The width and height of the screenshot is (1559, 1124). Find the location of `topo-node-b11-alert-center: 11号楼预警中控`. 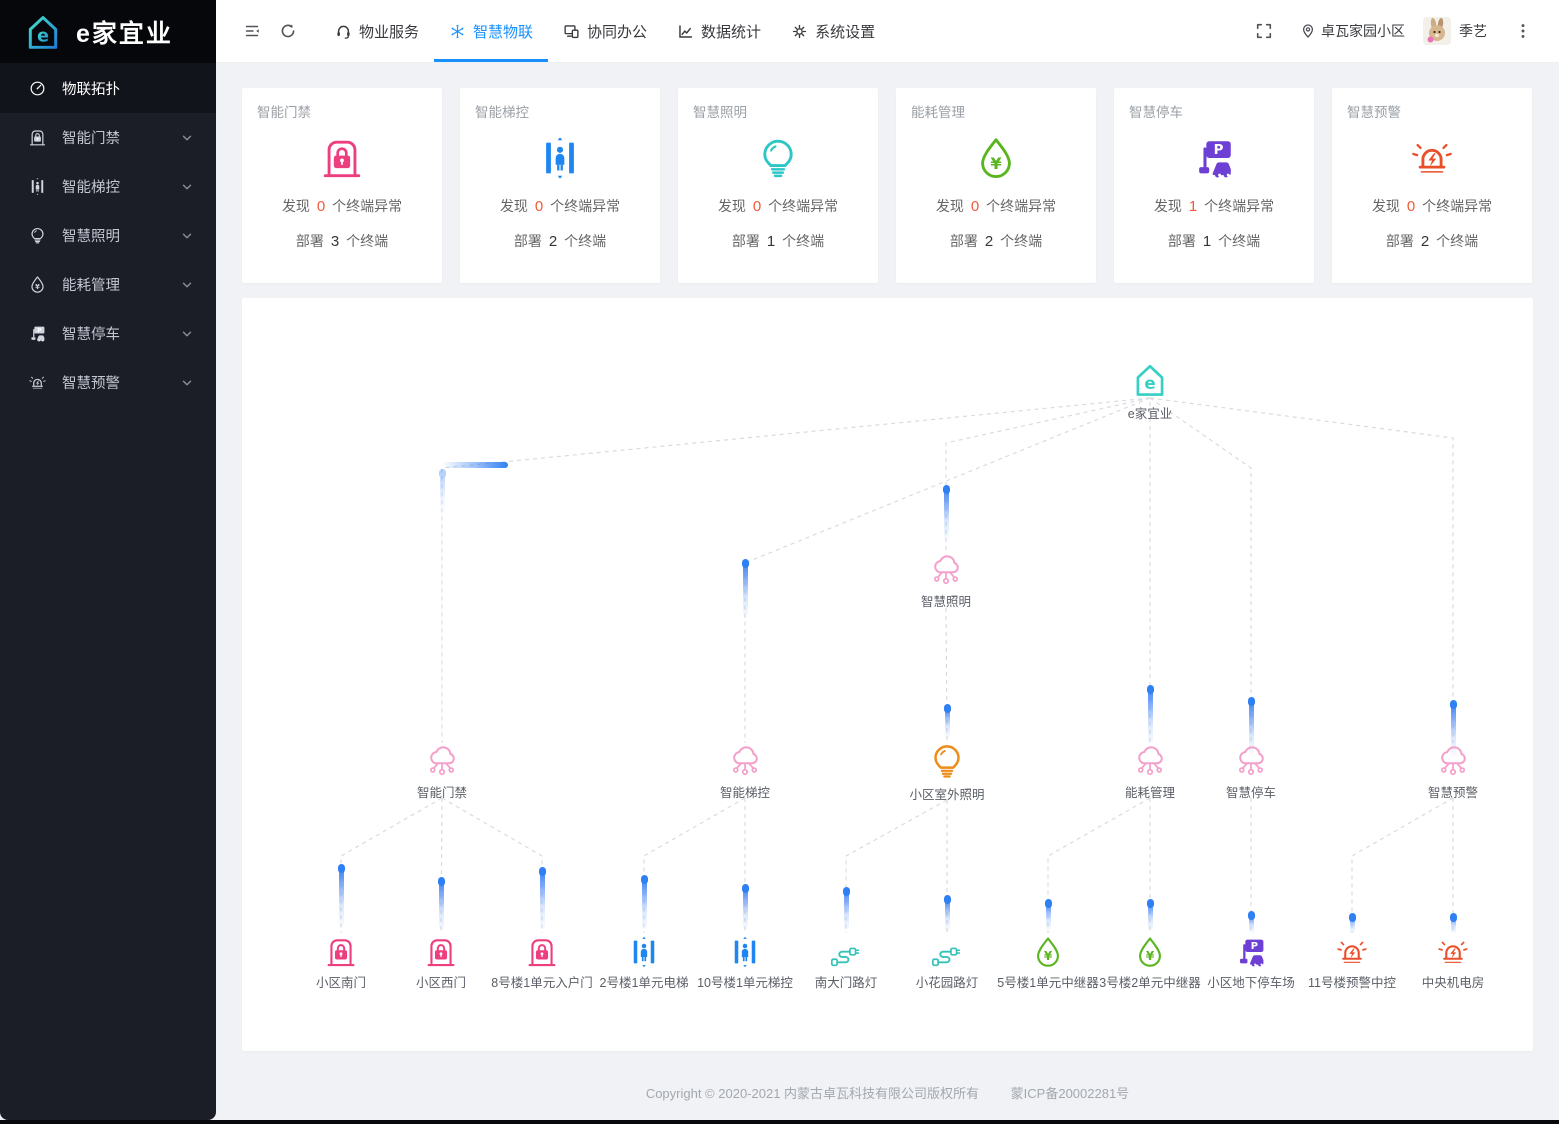

topo-node-b11-alert-center: 11号楼预警中控 is located at coordinates (1352, 963).